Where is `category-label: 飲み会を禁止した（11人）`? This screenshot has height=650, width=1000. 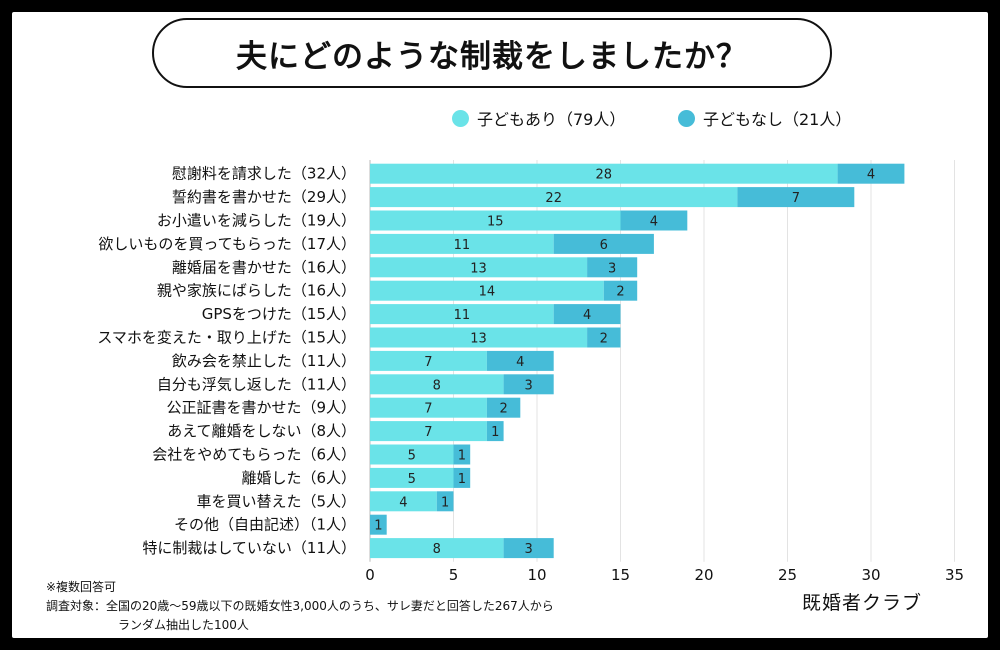
category-label: 飲み会を禁止した（11人） is located at coordinates (264, 361).